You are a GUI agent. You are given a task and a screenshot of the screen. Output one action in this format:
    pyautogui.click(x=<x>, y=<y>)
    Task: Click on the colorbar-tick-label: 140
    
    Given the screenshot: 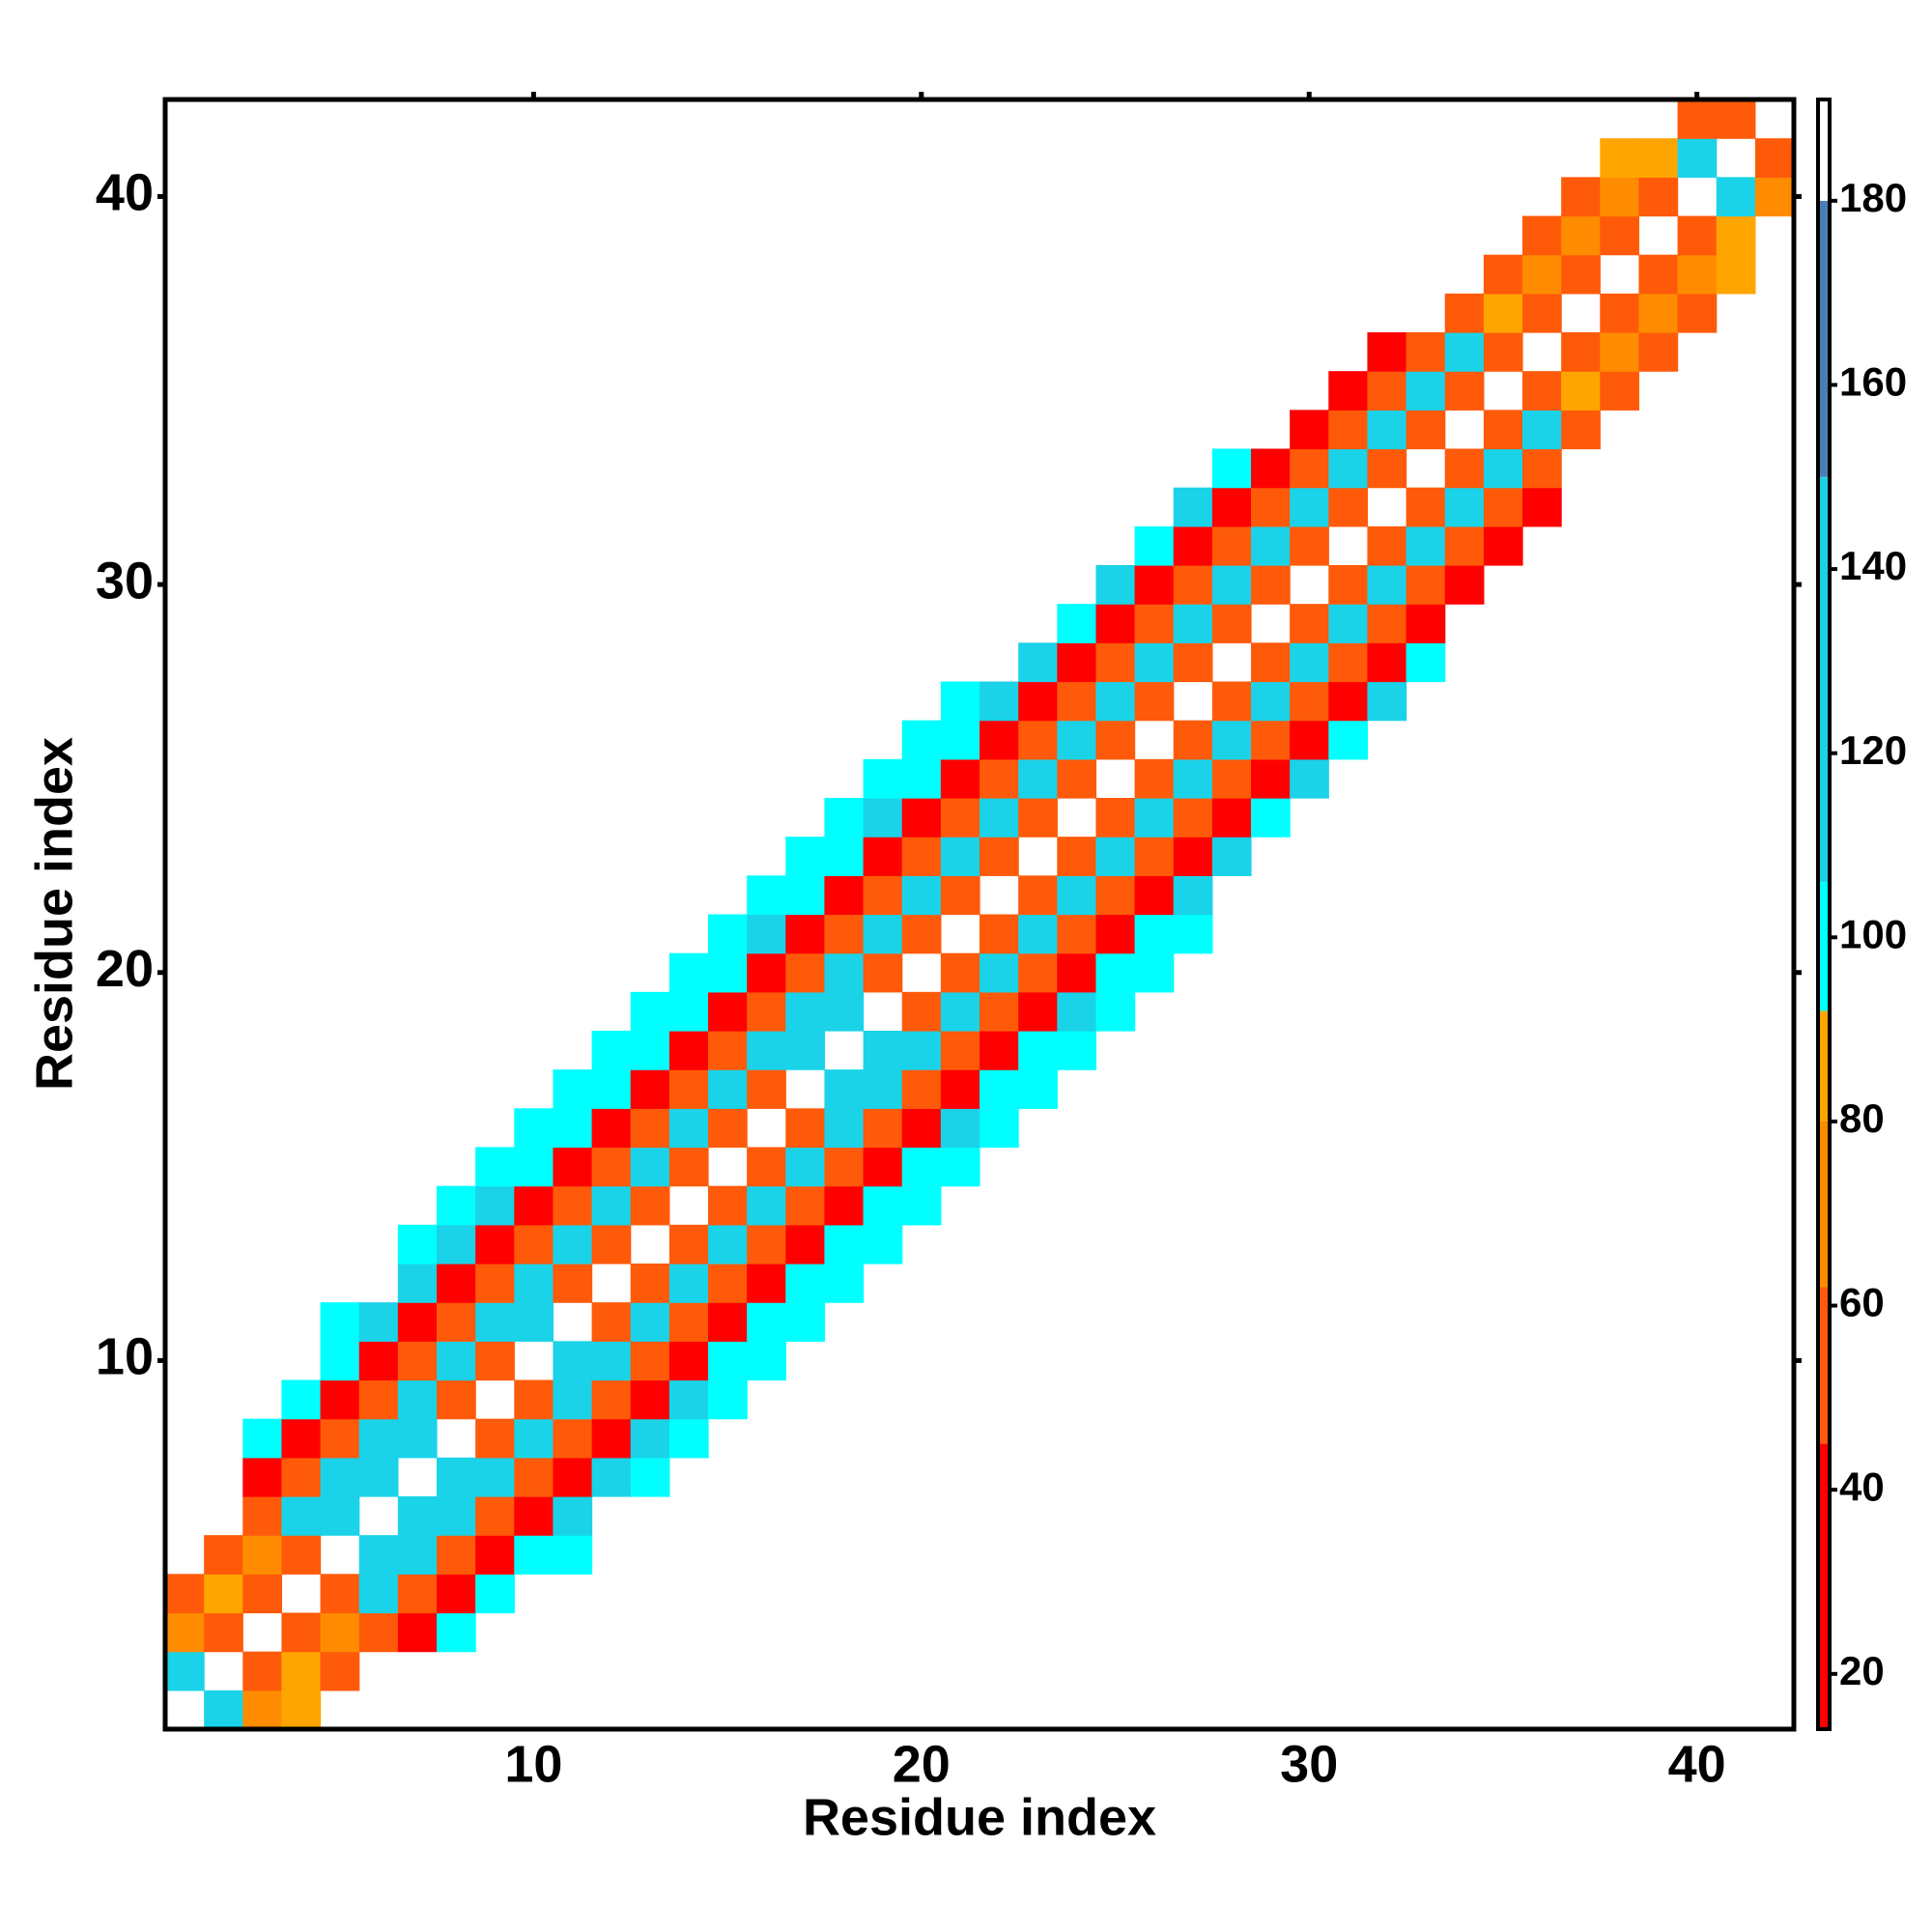 What is the action you would take?
    pyautogui.click(x=1873, y=565)
    